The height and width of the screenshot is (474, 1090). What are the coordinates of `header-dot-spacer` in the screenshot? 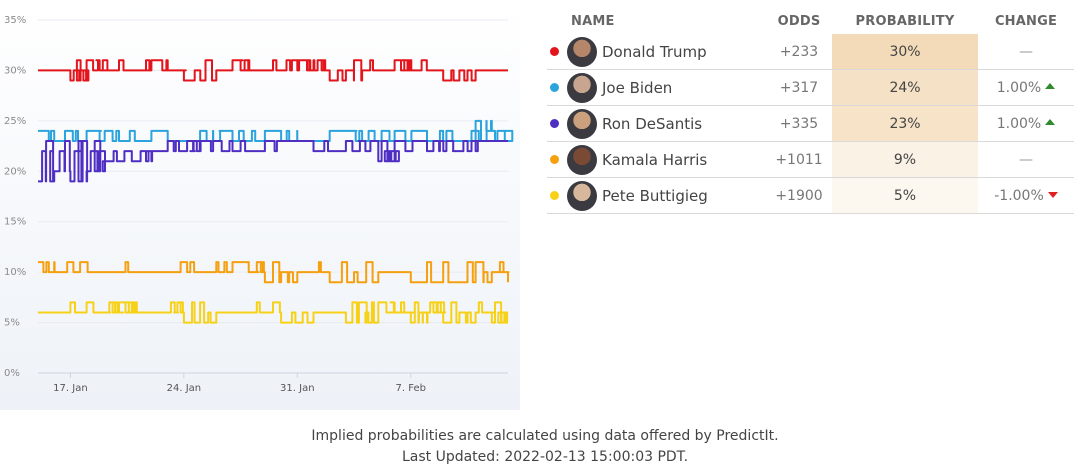 It's located at (557, 21).